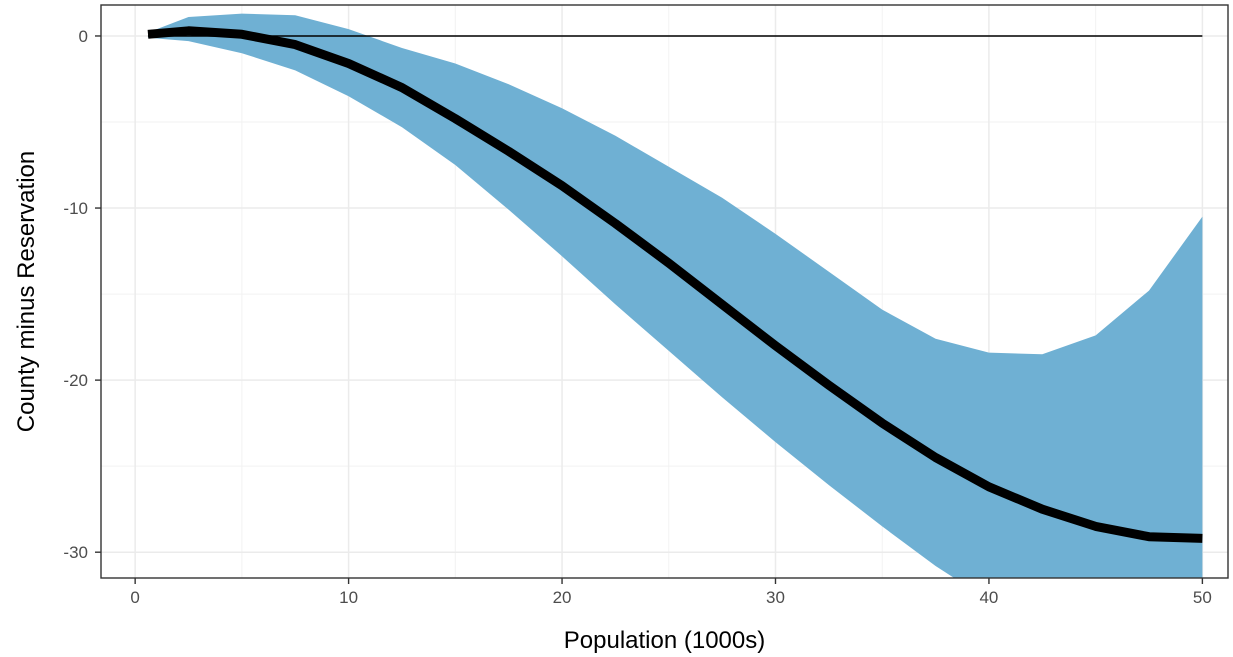 The image size is (1233, 657). What do you see at coordinates (775, 597) in the screenshot?
I see `x-tick-label: 30` at bounding box center [775, 597].